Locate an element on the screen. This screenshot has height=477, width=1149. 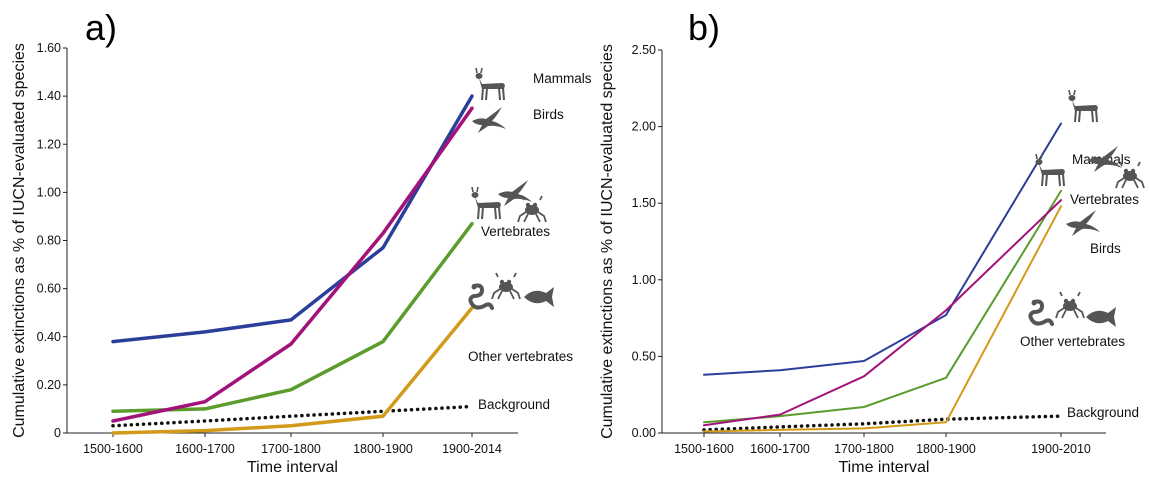
series-label-vertebrates-b: Vertebrates is located at coordinates (1104, 199).